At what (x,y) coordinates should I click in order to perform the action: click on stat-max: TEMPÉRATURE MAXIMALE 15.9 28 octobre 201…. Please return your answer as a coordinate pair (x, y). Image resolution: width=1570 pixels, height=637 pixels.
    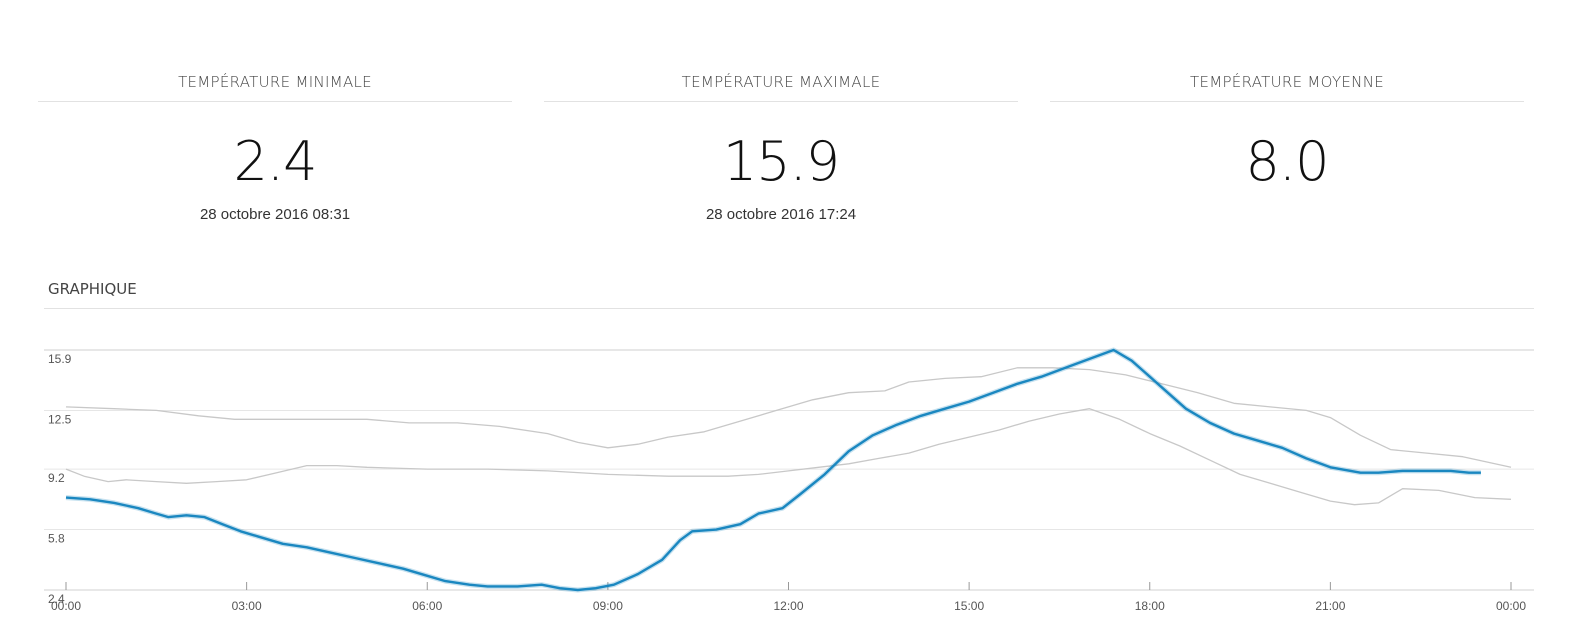
    Looking at the image, I should click on (781, 142).